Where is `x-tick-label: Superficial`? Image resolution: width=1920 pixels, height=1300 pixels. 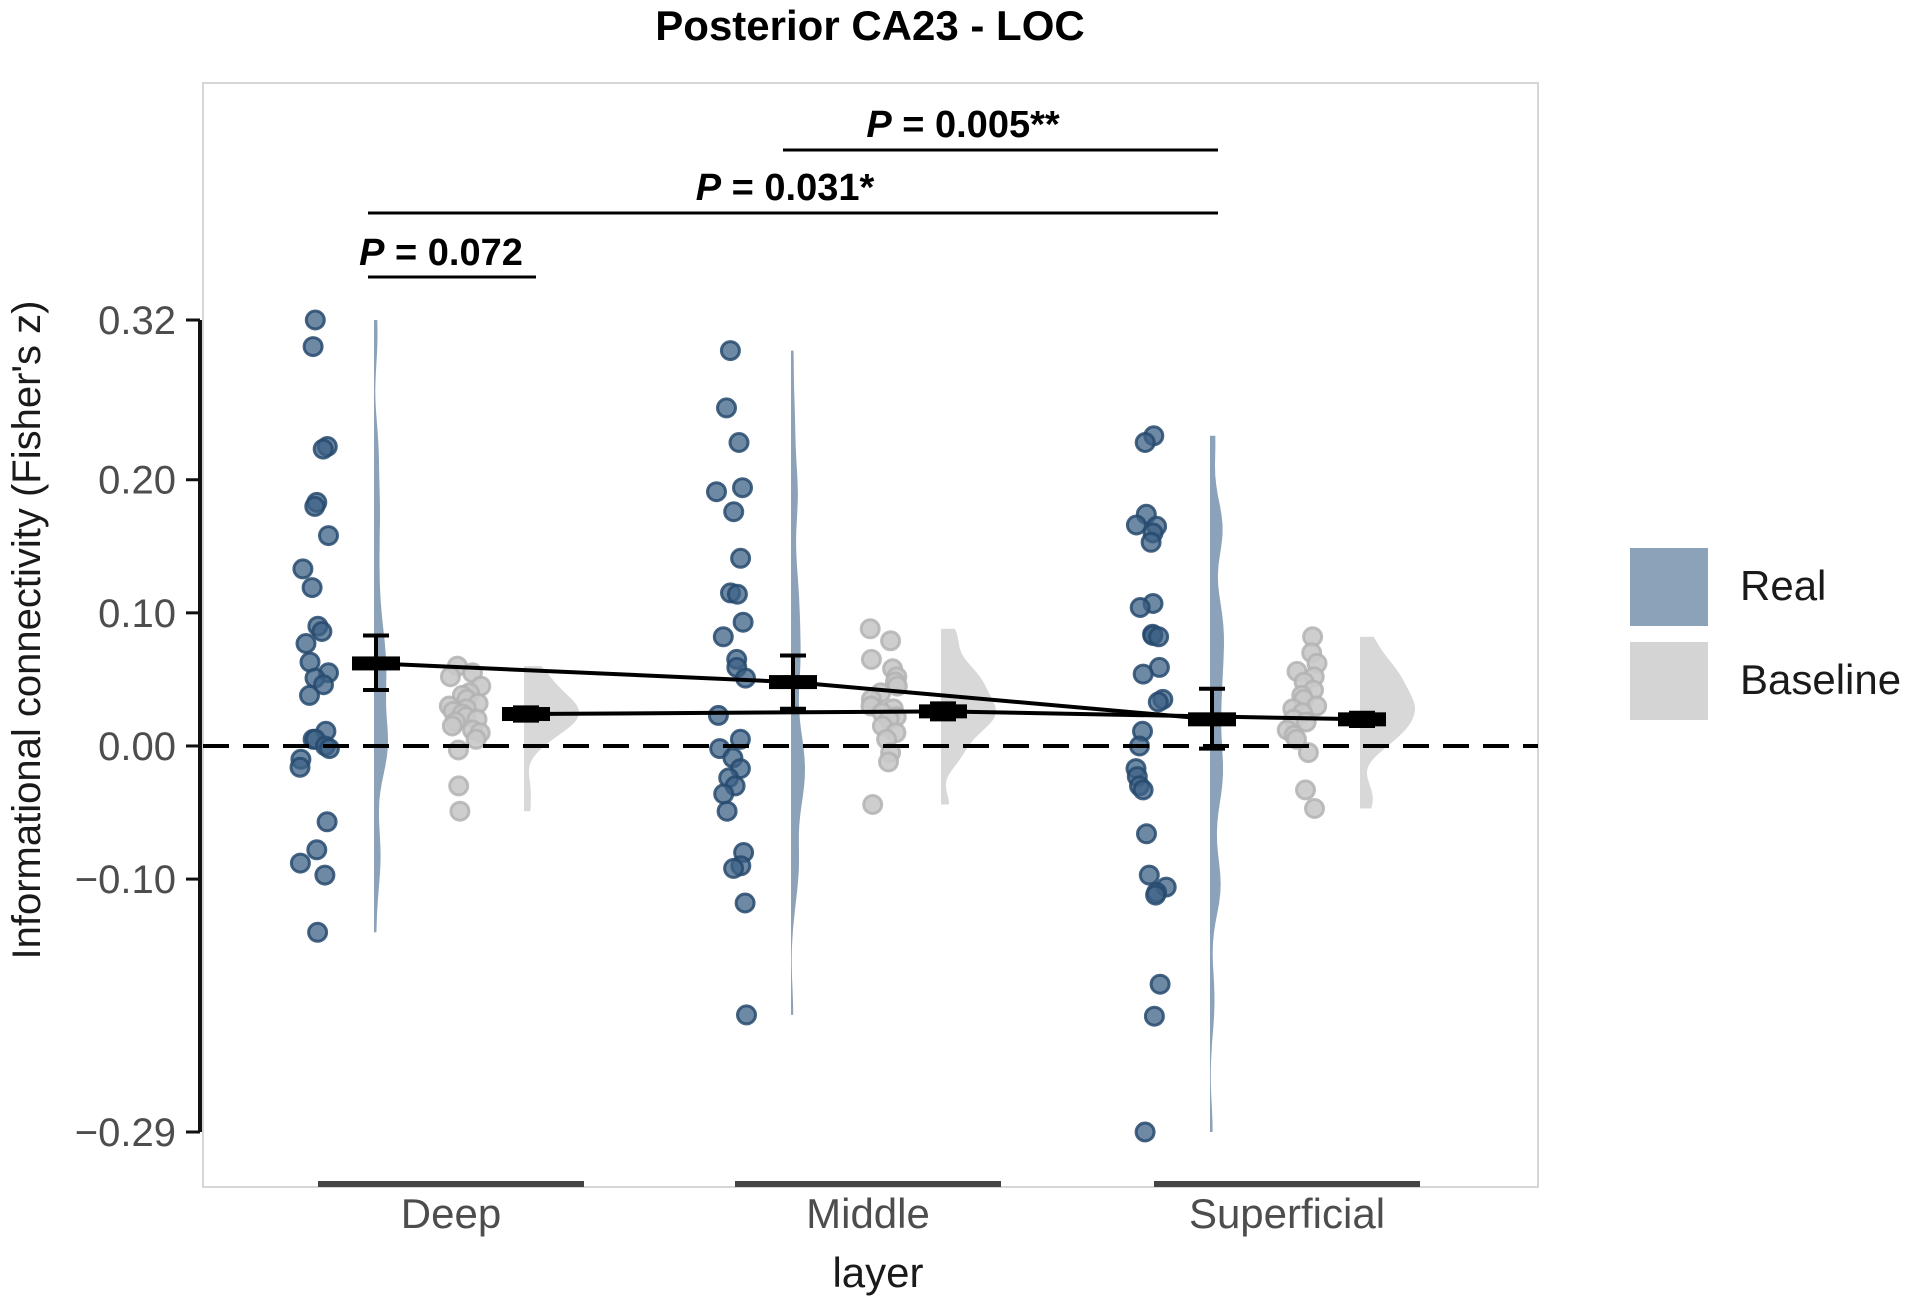 x-tick-label: Superficial is located at coordinates (1287, 1213).